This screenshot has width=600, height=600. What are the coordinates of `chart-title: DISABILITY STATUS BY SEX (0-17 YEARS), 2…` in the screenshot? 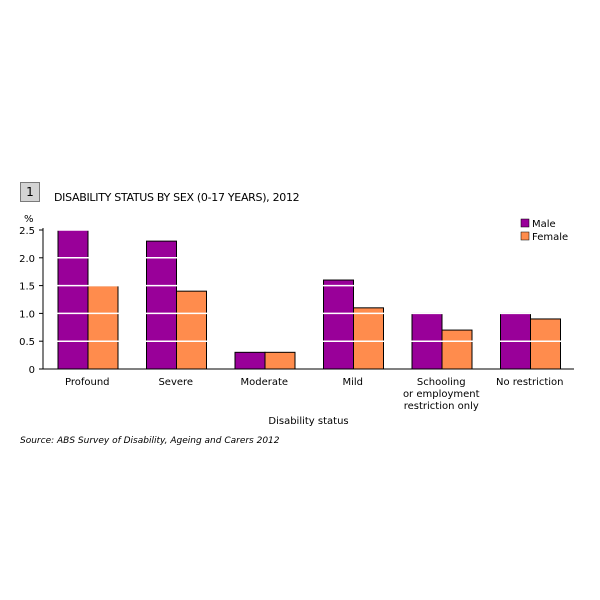 It's located at (177, 197).